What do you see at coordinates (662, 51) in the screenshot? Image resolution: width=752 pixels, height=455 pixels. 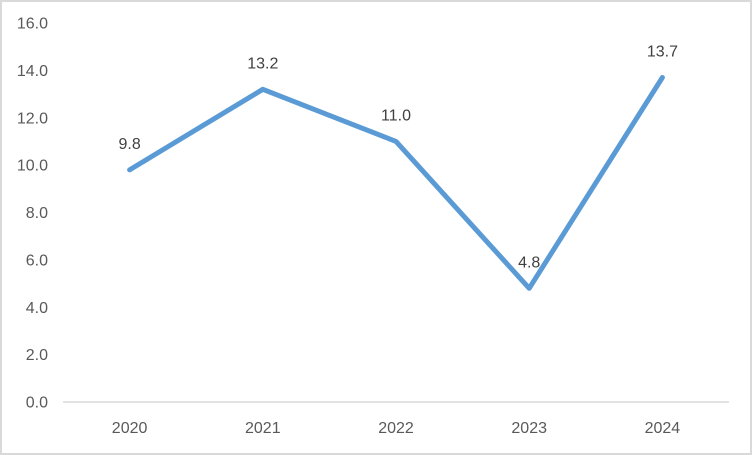 I see `data-label: 13.7` at bounding box center [662, 51].